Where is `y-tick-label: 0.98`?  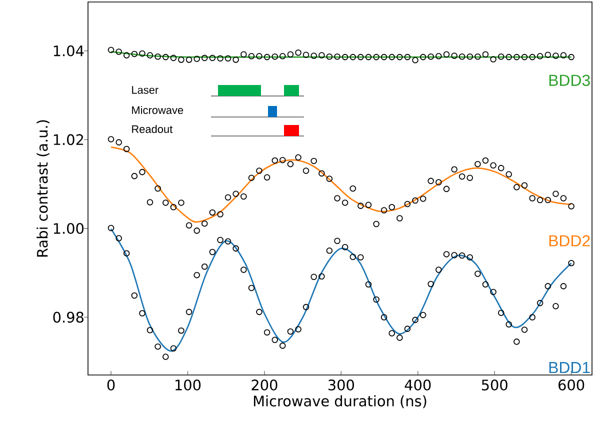
y-tick-label: 0.98 is located at coordinates (68, 317).